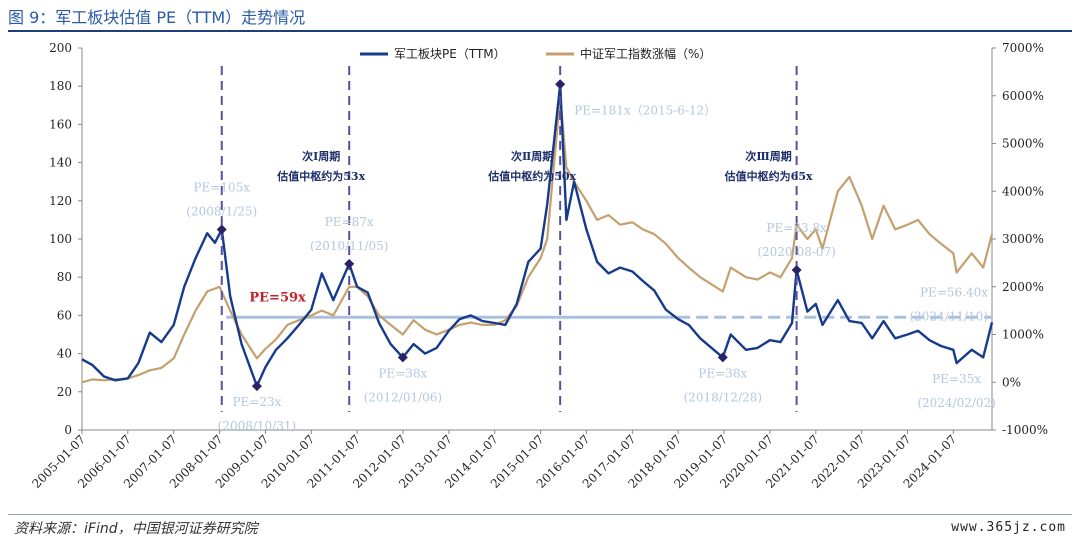 This screenshot has width=1080, height=544. What do you see at coordinates (60, 86) in the screenshot?
I see `y-left-tick-label: 180` at bounding box center [60, 86].